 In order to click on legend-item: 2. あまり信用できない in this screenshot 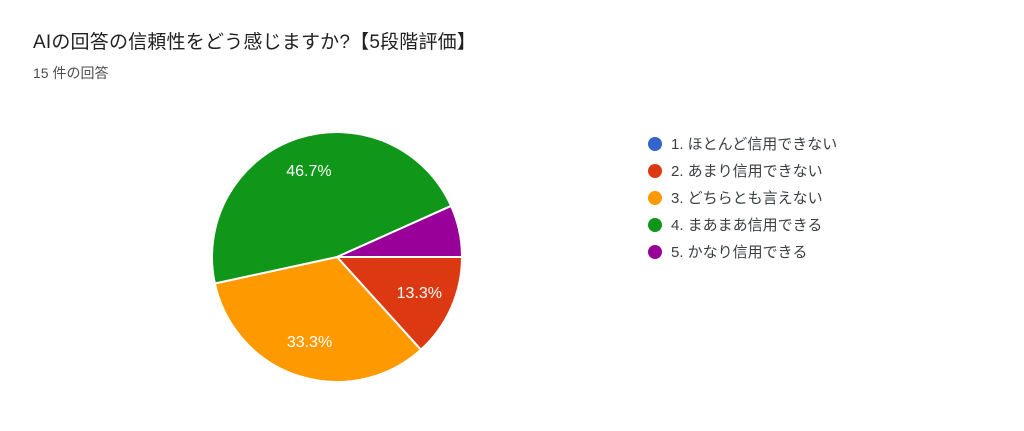, I will do `click(742, 170)`.